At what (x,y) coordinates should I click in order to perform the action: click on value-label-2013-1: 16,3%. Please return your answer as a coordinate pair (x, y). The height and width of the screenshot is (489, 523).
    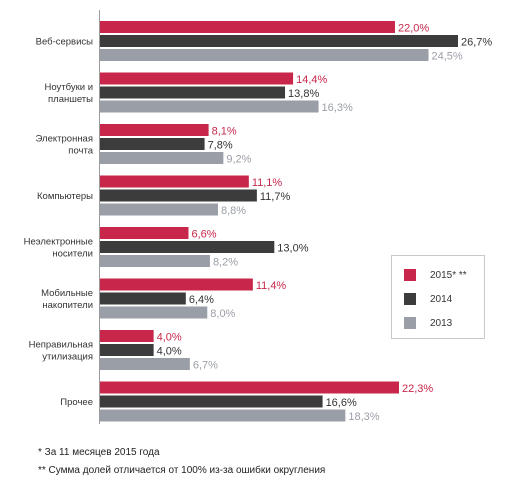
    Looking at the image, I should click on (337, 108).